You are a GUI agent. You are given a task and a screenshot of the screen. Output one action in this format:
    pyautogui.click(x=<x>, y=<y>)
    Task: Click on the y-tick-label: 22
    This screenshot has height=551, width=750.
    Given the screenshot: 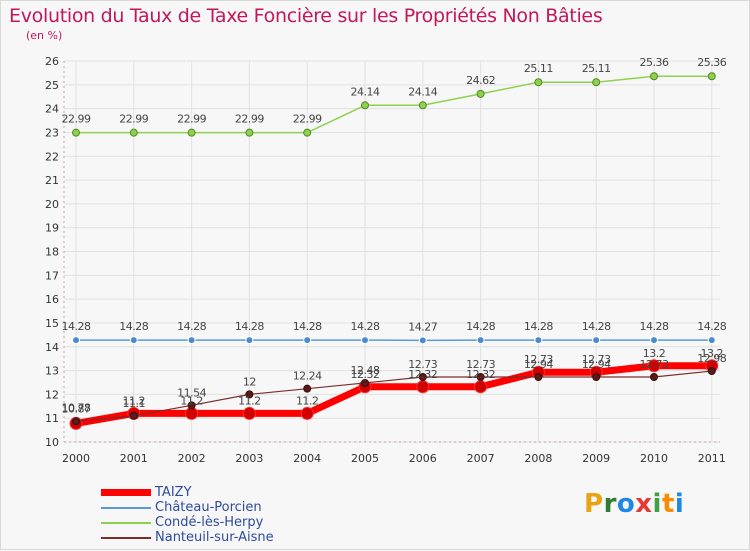 What is the action you would take?
    pyautogui.click(x=52, y=156)
    